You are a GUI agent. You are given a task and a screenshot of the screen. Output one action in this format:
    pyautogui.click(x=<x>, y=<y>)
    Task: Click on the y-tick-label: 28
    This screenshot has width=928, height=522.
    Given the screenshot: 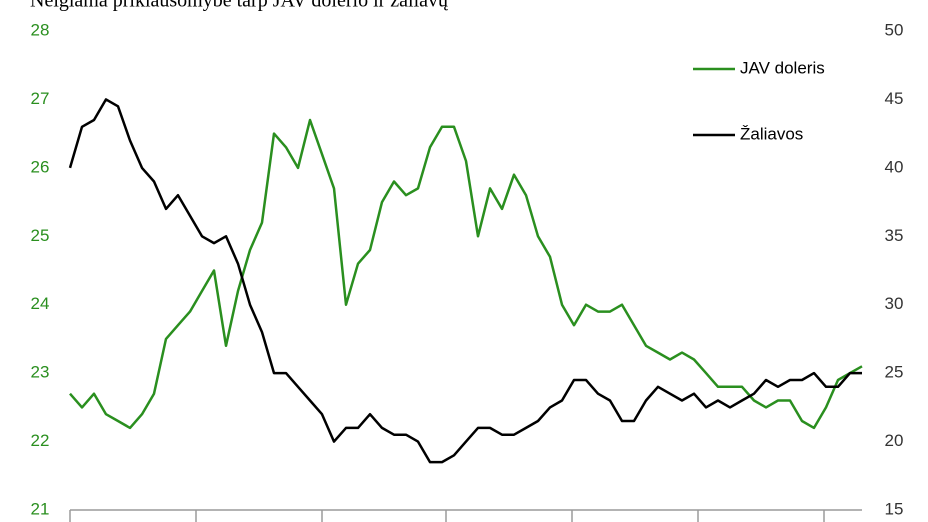 What is the action you would take?
    pyautogui.click(x=40, y=29)
    